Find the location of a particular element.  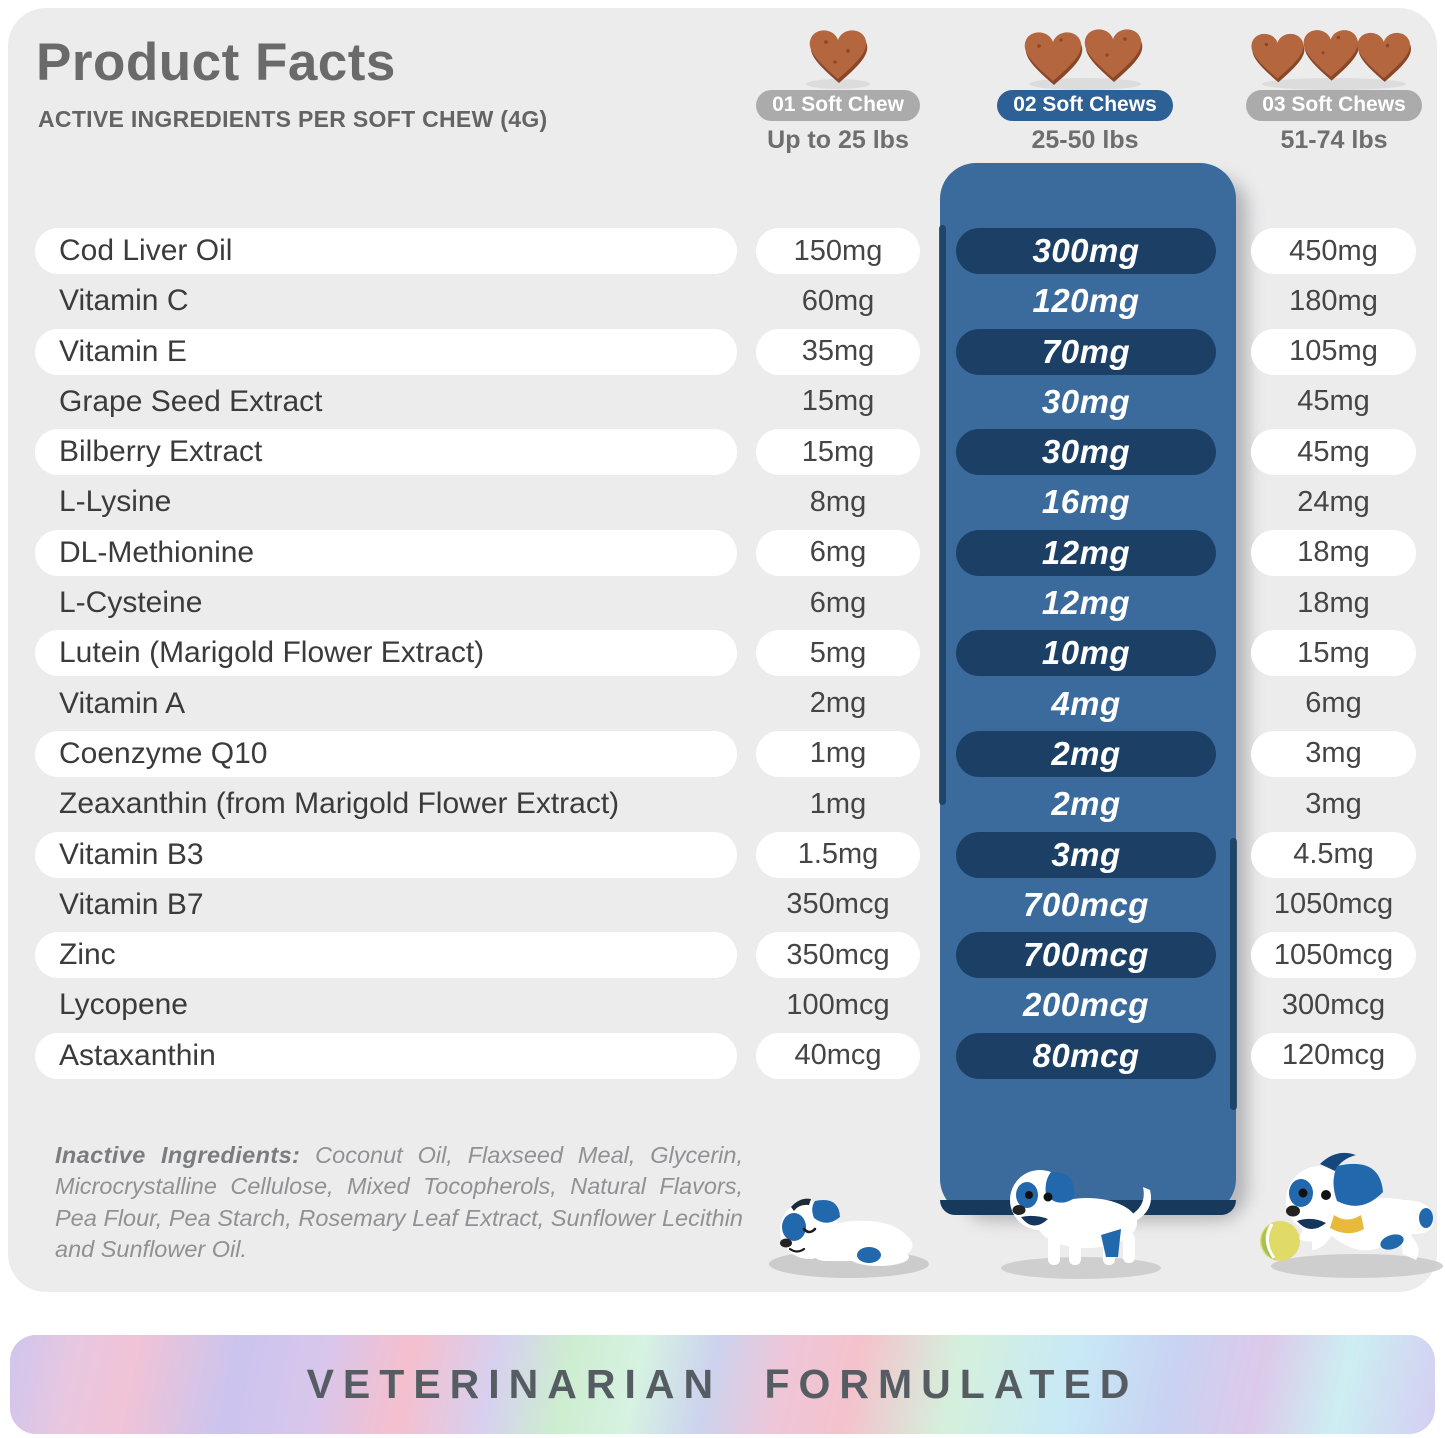

dose-2-chews-value: 10mg is located at coordinates (1086, 653).